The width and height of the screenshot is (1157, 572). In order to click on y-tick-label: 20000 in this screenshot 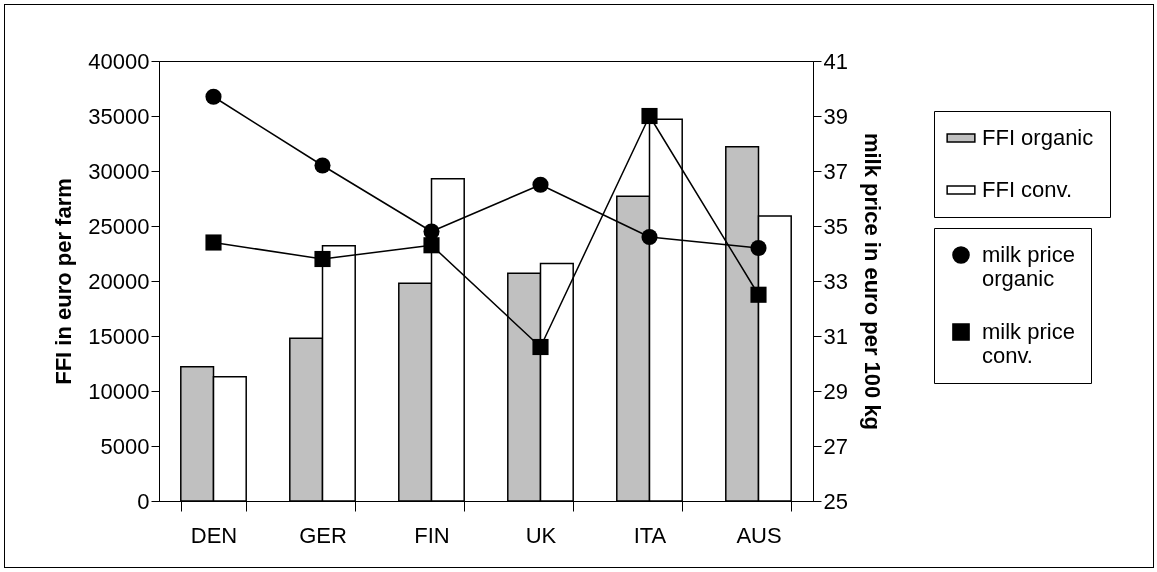, I will do `click(119, 281)`.